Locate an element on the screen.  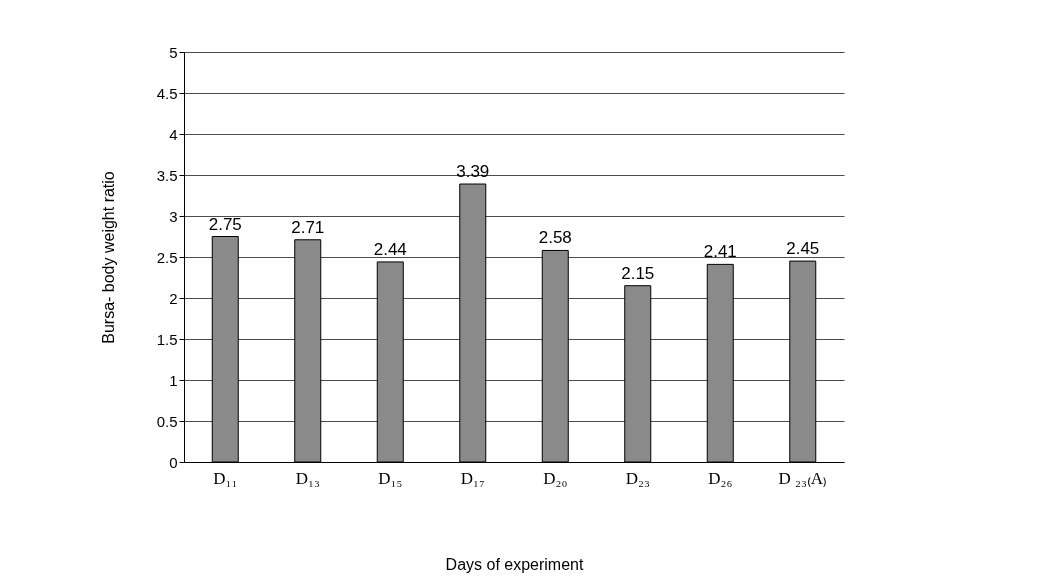
y-tick-label: 3.5 is located at coordinates (167, 175).